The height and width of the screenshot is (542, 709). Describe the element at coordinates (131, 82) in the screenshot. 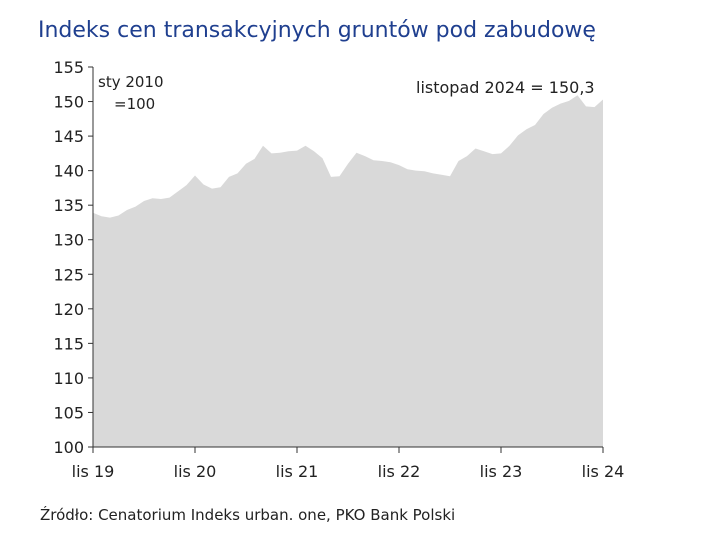

I see `annotation-base-line1: sty 2010` at that location.